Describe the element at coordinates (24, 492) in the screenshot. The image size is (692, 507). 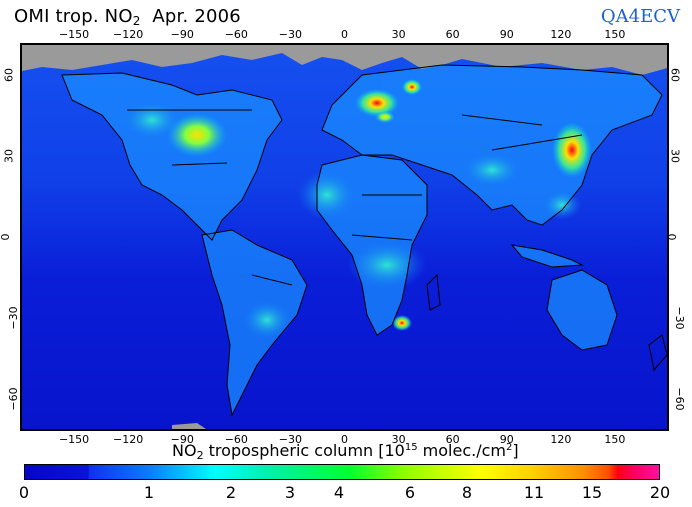
I see `colorbar-tick-label: 0` at that location.